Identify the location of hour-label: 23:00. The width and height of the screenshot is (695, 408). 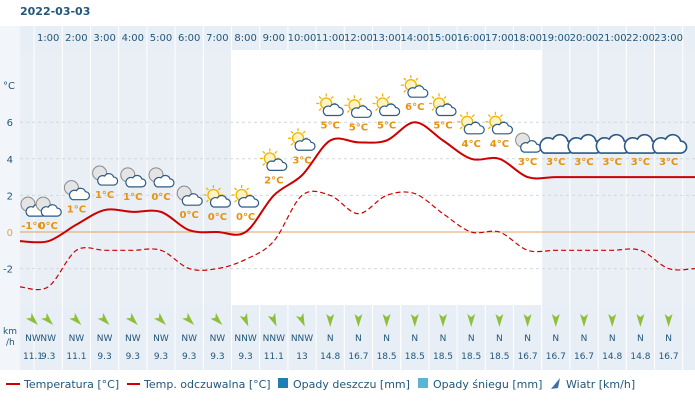
(668, 38).